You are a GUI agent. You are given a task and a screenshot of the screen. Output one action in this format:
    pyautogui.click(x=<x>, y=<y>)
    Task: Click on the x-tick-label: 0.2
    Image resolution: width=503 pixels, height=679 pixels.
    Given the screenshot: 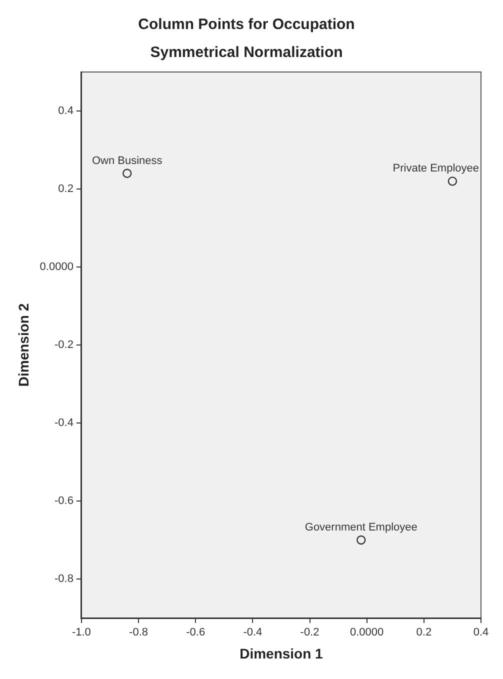 What is the action you would take?
    pyautogui.click(x=424, y=632)
    